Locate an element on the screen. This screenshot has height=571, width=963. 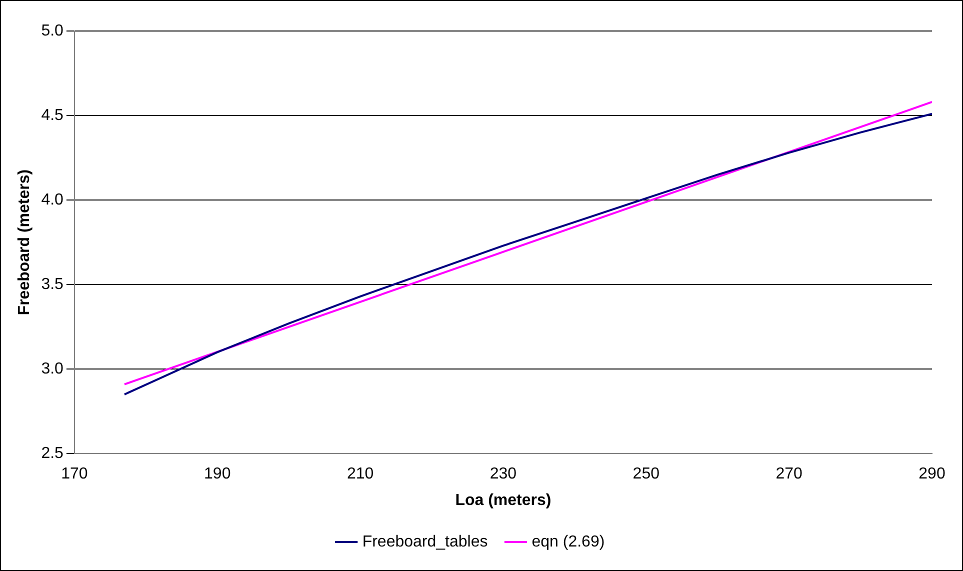
y-tick-label: 2.5 is located at coordinates (52, 453).